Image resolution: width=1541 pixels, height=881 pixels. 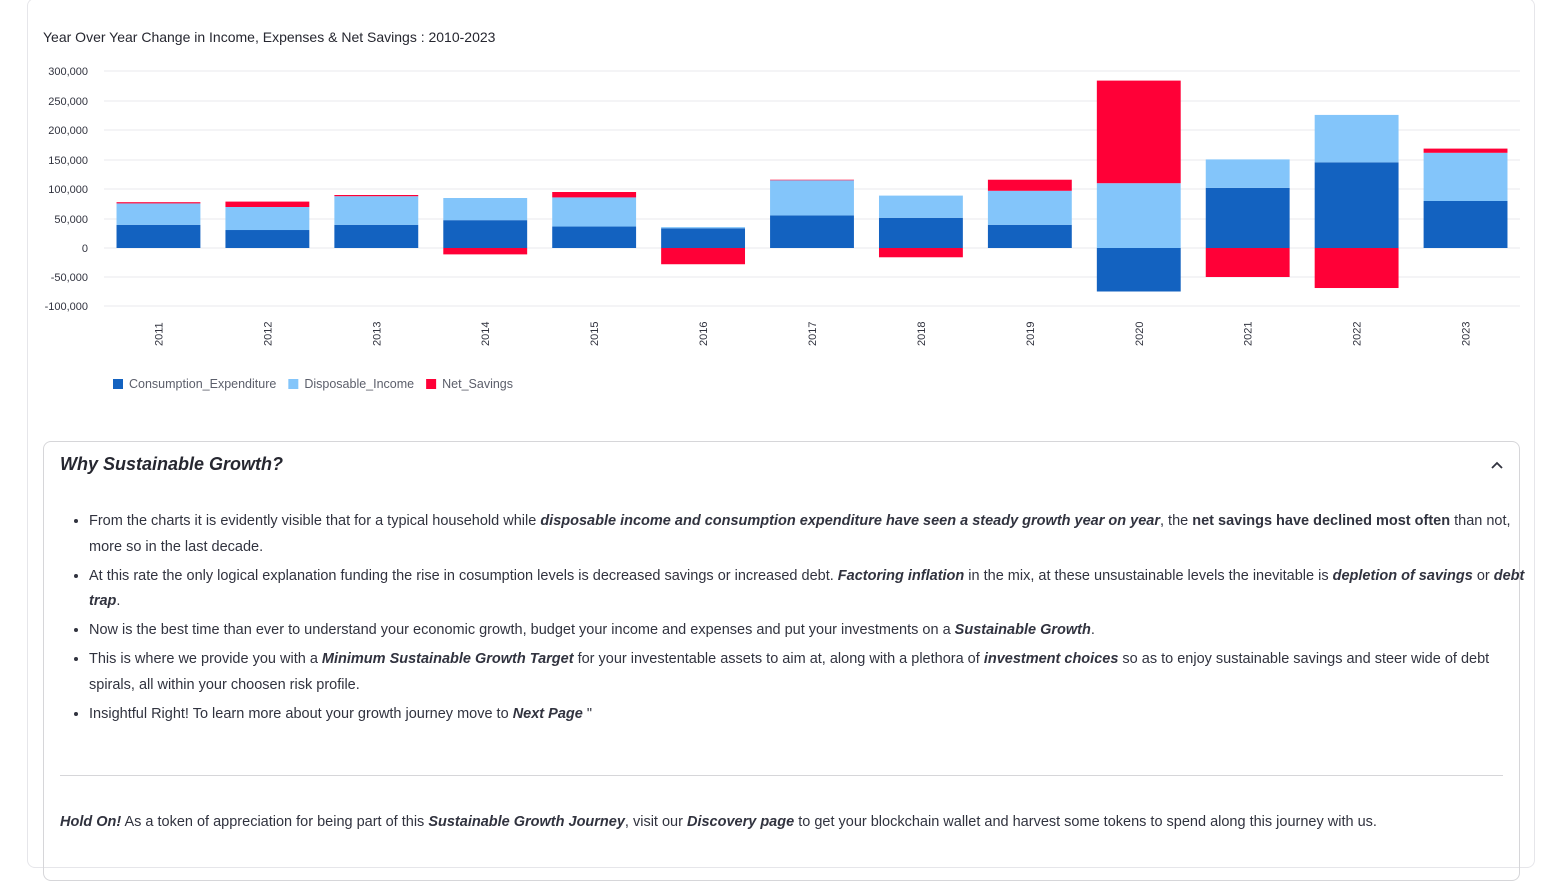 What do you see at coordinates (1138, 215) in the screenshot?
I see `bar-disposable-income-2020` at bounding box center [1138, 215].